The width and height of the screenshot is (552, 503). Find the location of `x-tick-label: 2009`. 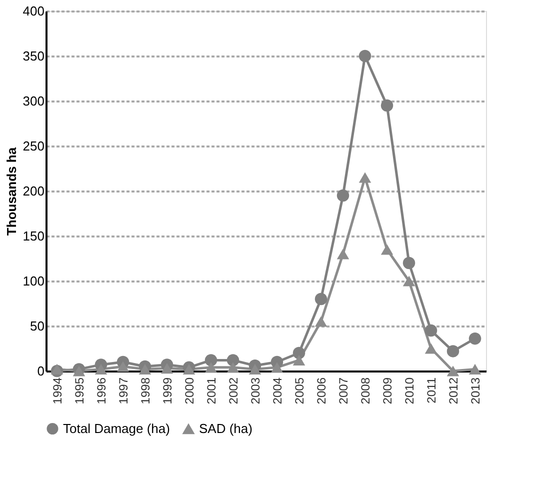

x-tick-label: 2009 is located at coordinates (387, 390).